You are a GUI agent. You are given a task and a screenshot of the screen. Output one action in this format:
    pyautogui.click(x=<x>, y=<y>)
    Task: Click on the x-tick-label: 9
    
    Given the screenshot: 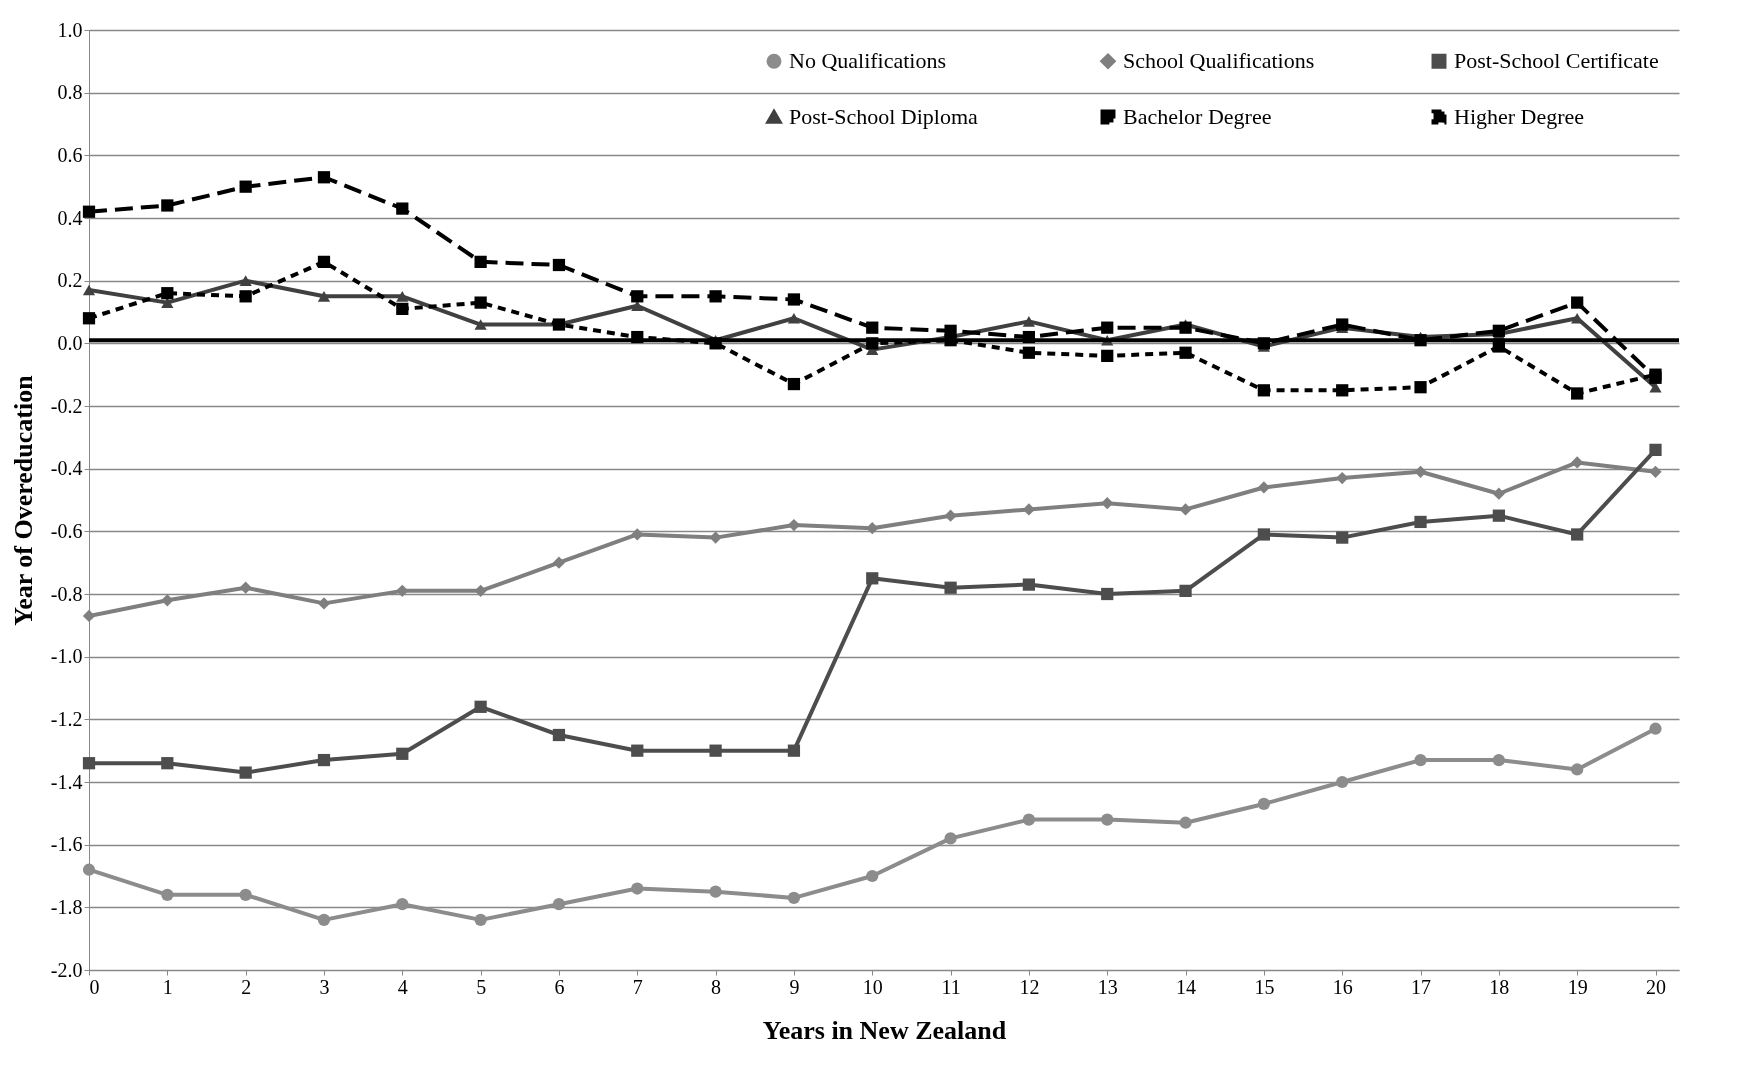 What is the action you would take?
    pyautogui.click(x=794, y=986)
    